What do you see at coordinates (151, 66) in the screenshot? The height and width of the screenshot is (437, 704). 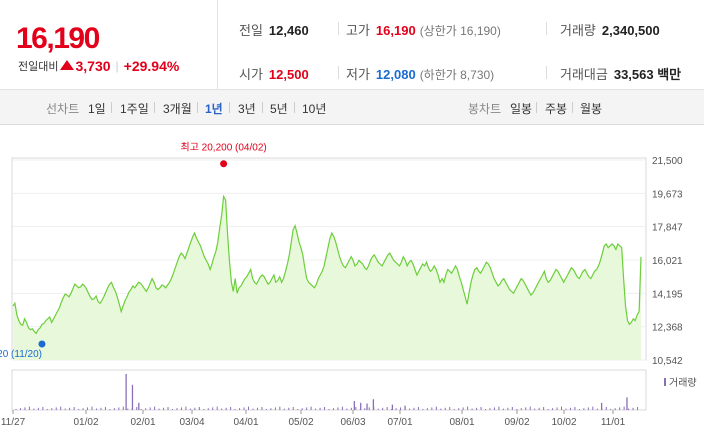 I see `change-percent: +29.94%` at bounding box center [151, 66].